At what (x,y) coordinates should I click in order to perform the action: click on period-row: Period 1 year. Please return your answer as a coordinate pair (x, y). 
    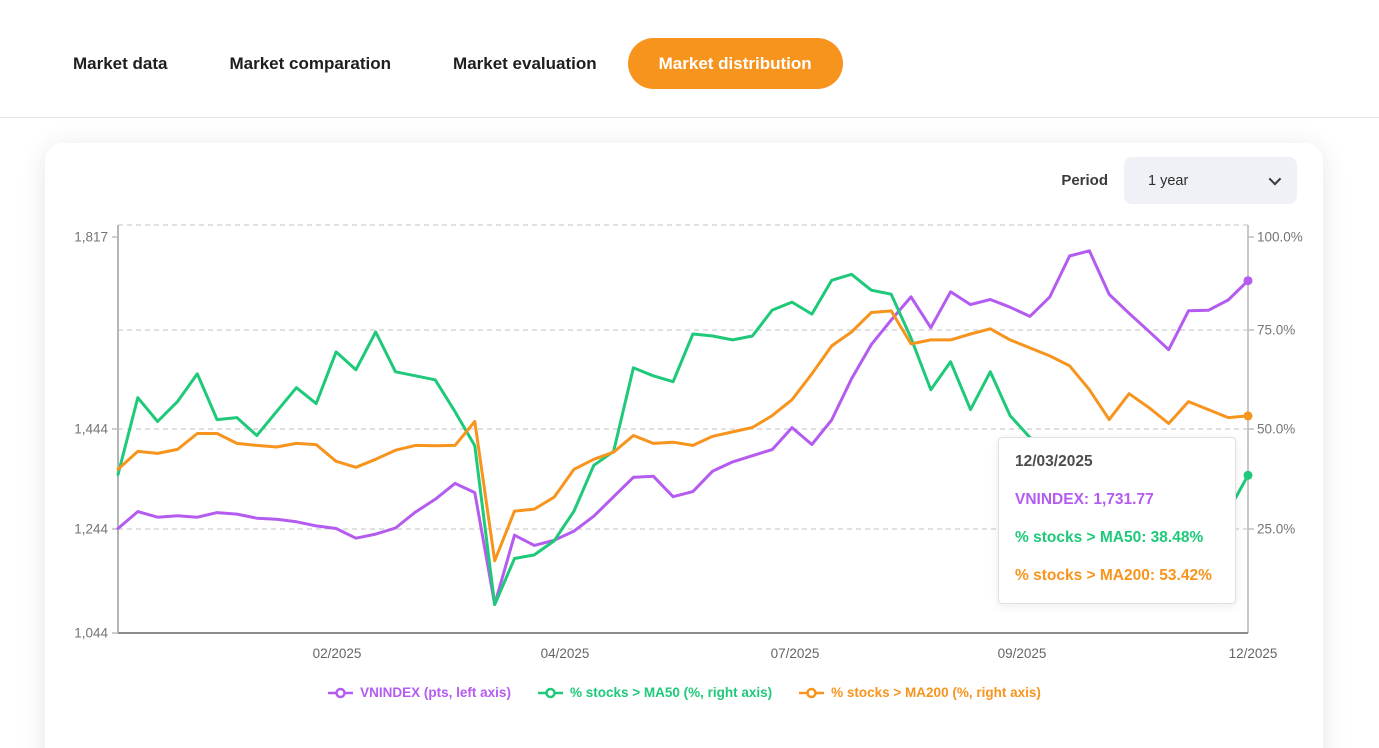
    Looking at the image, I should click on (684, 173).